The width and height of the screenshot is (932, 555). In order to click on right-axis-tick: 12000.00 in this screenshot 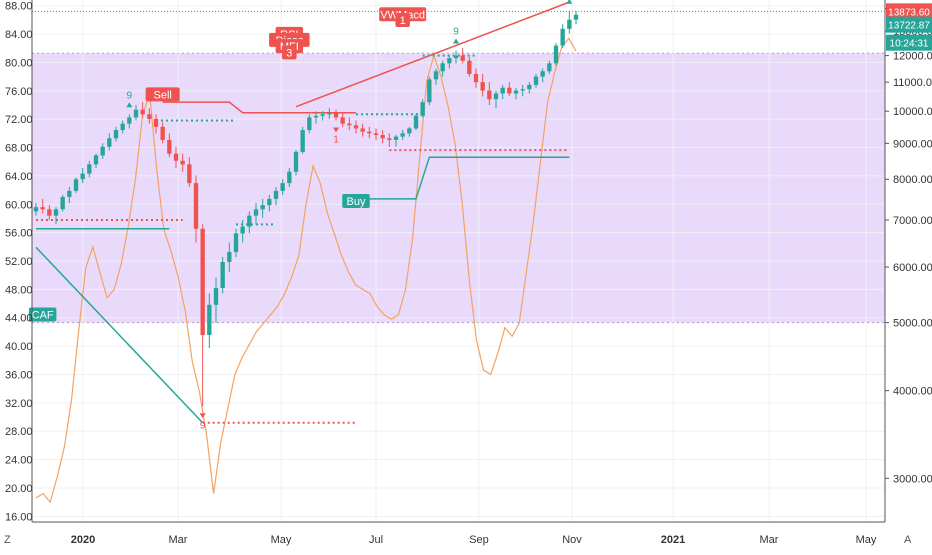, I will do `click(912, 57)`.